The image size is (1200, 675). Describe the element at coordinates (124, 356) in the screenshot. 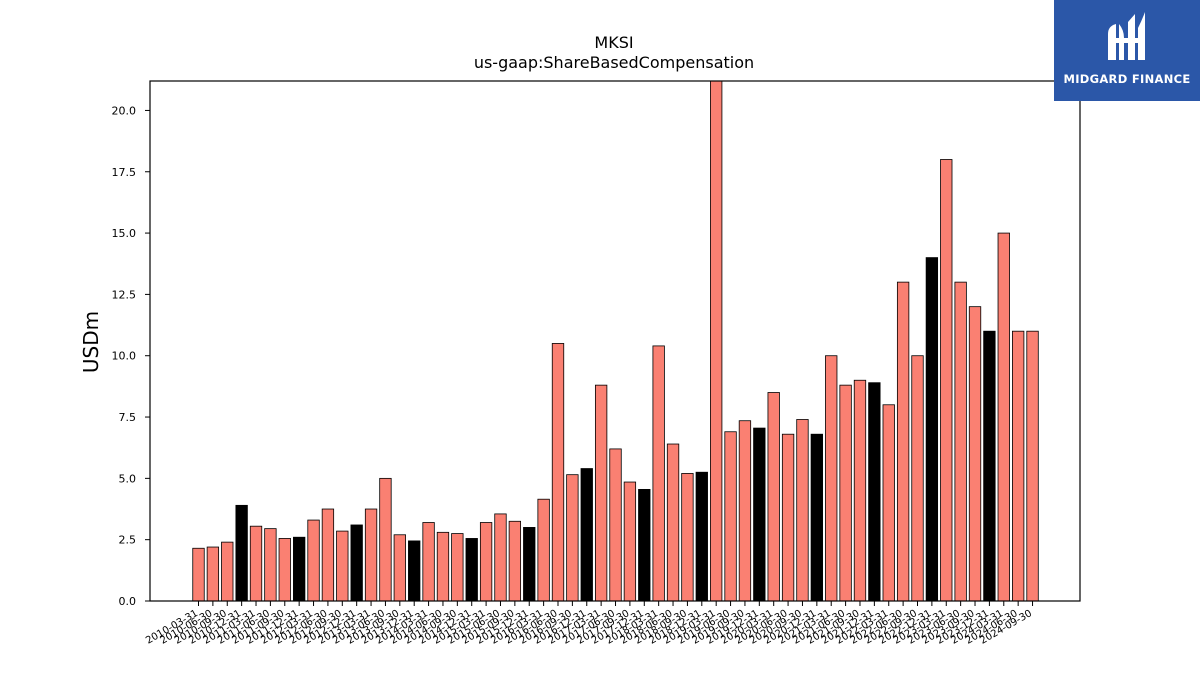

I see `y-tick-label: 10.0` at that location.